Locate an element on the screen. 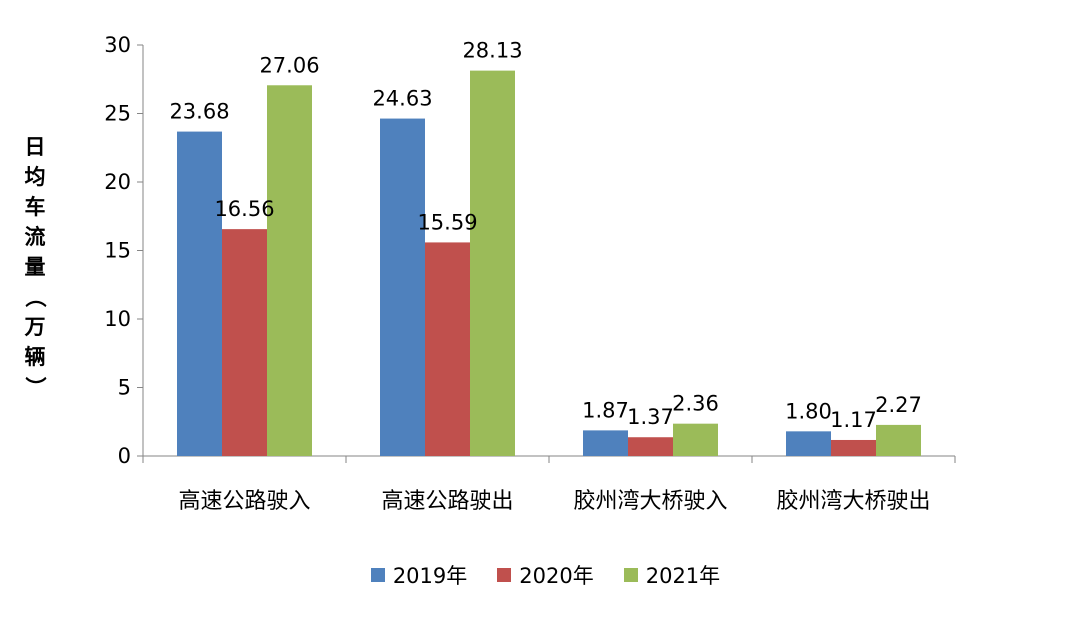 This screenshot has width=1091, height=617. y-tick-label: 30 is located at coordinates (117, 45).